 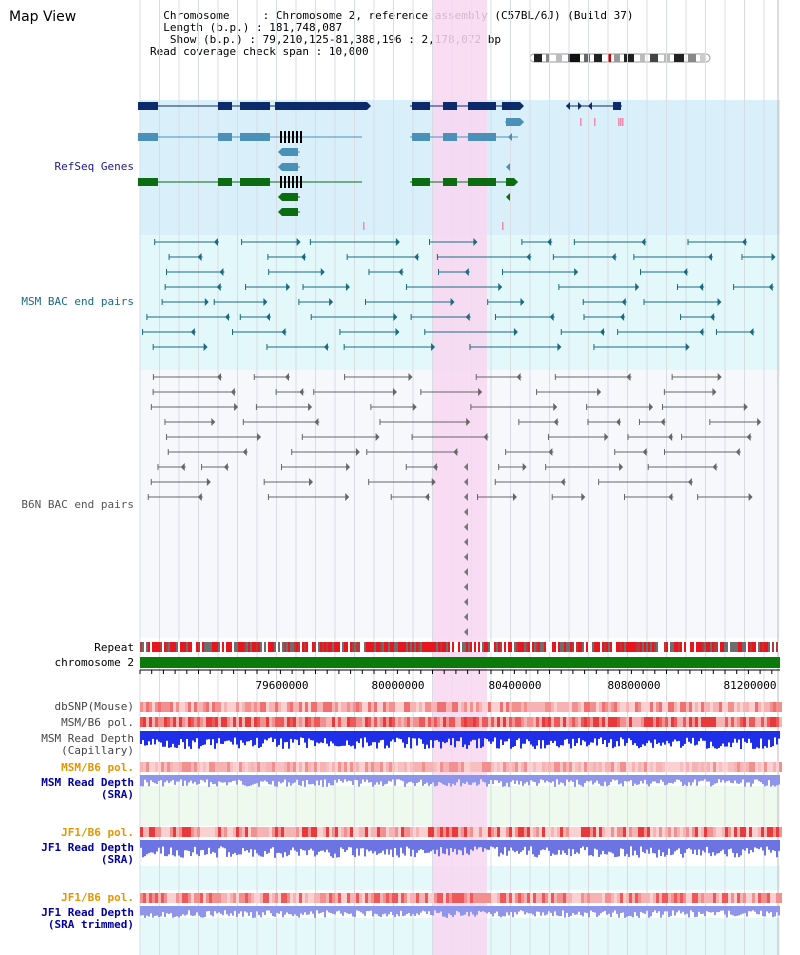 I want to click on jf1-b6-pol-label: JF1/B6 pol., so click(x=97, y=832).